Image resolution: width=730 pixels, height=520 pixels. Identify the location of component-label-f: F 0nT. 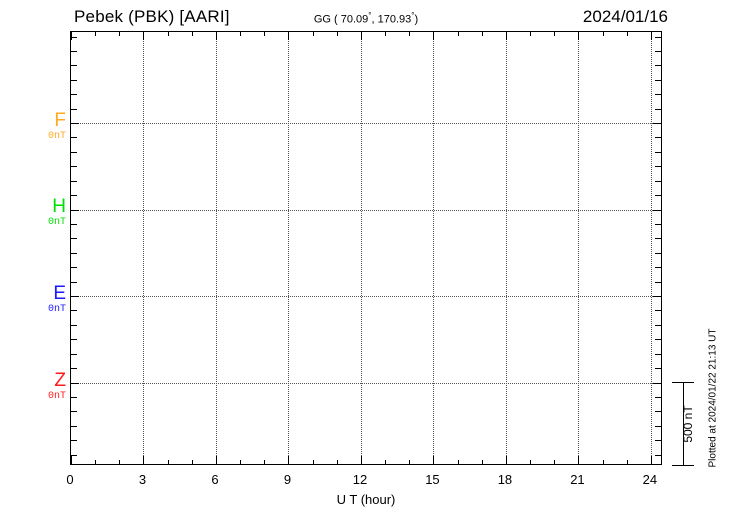
(43, 127).